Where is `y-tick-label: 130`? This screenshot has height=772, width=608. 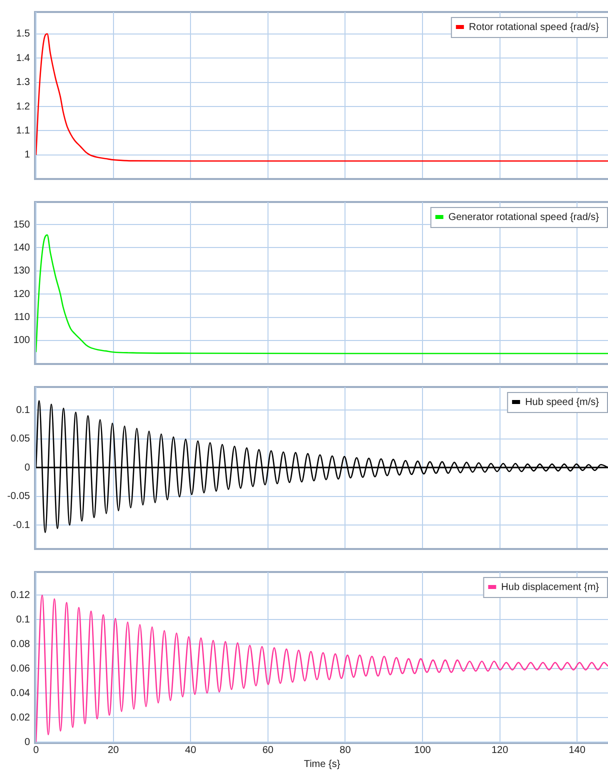 y-tick-label: 130 is located at coordinates (21, 271).